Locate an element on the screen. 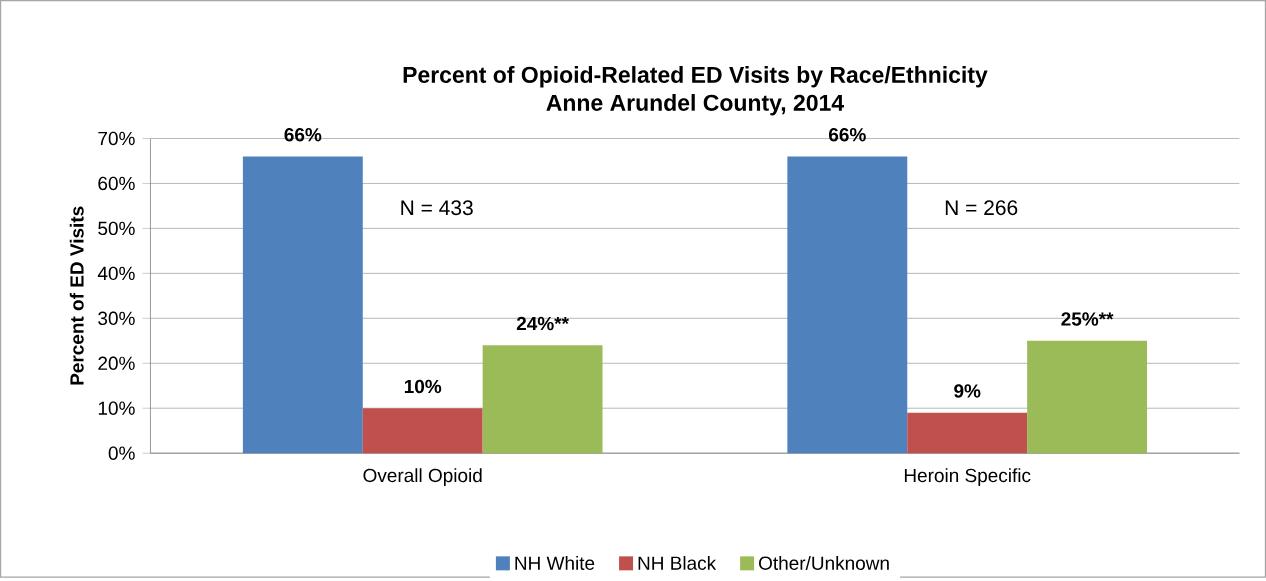 The image size is (1266, 581). y-tick-label: 0% is located at coordinates (121, 453).